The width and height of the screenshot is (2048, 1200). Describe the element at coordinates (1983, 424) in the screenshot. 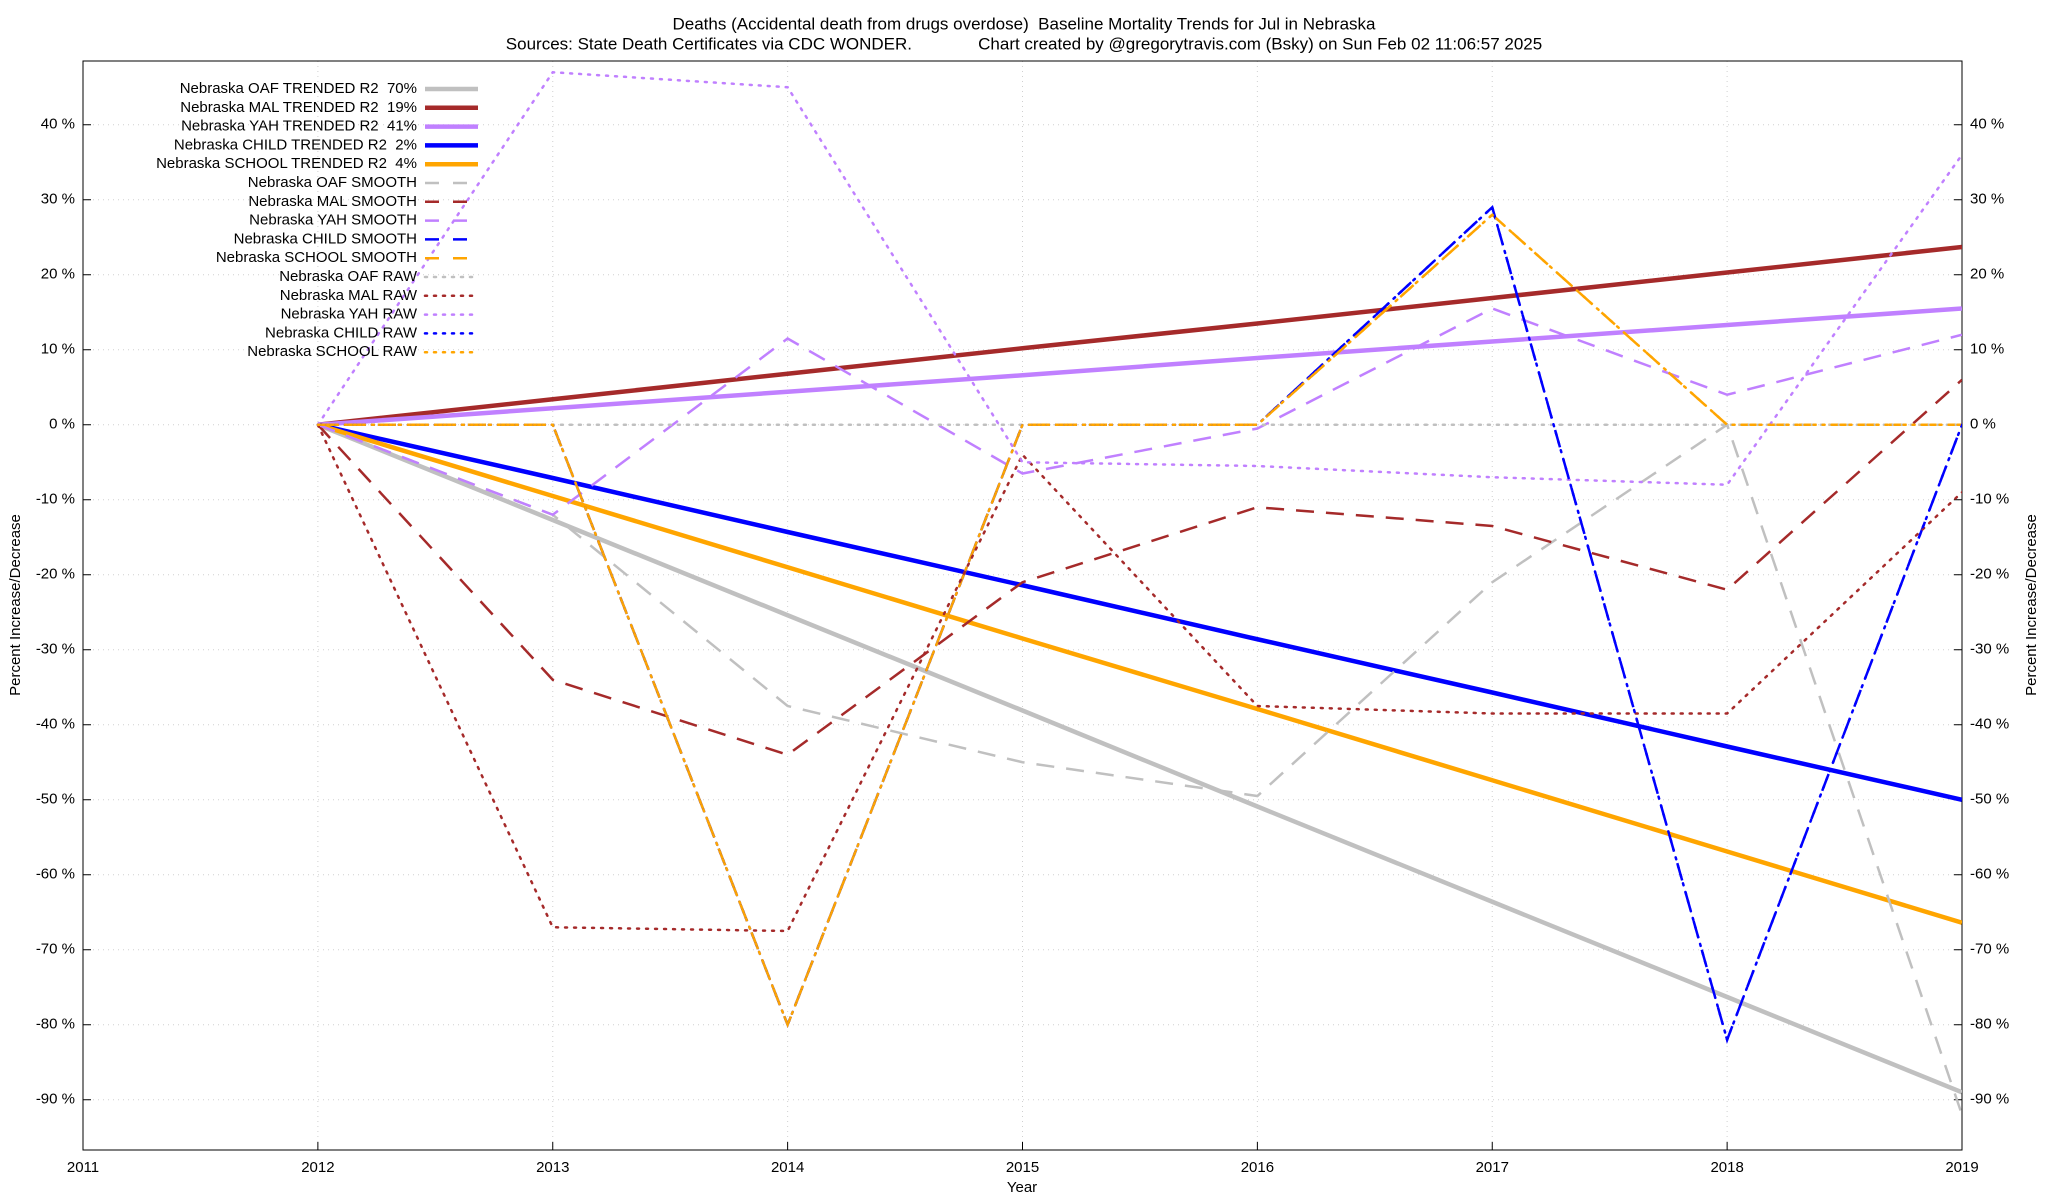

I see `y2-tick-label: 0 %` at that location.